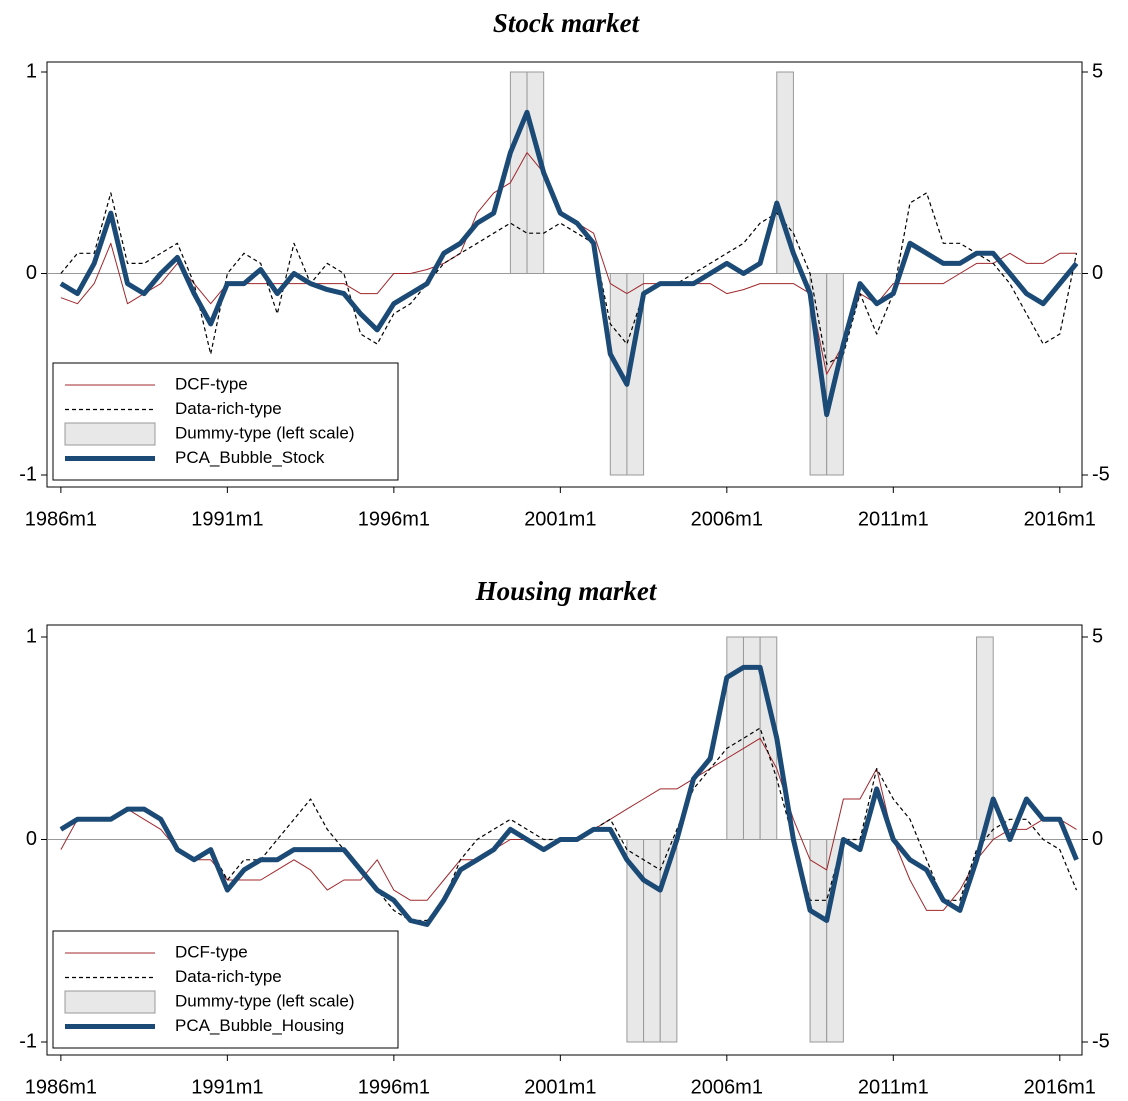 This screenshot has height=1101, width=1128. What do you see at coordinates (250, 457) in the screenshot?
I see `legend-label: PCA_Bubble_Stock` at bounding box center [250, 457].